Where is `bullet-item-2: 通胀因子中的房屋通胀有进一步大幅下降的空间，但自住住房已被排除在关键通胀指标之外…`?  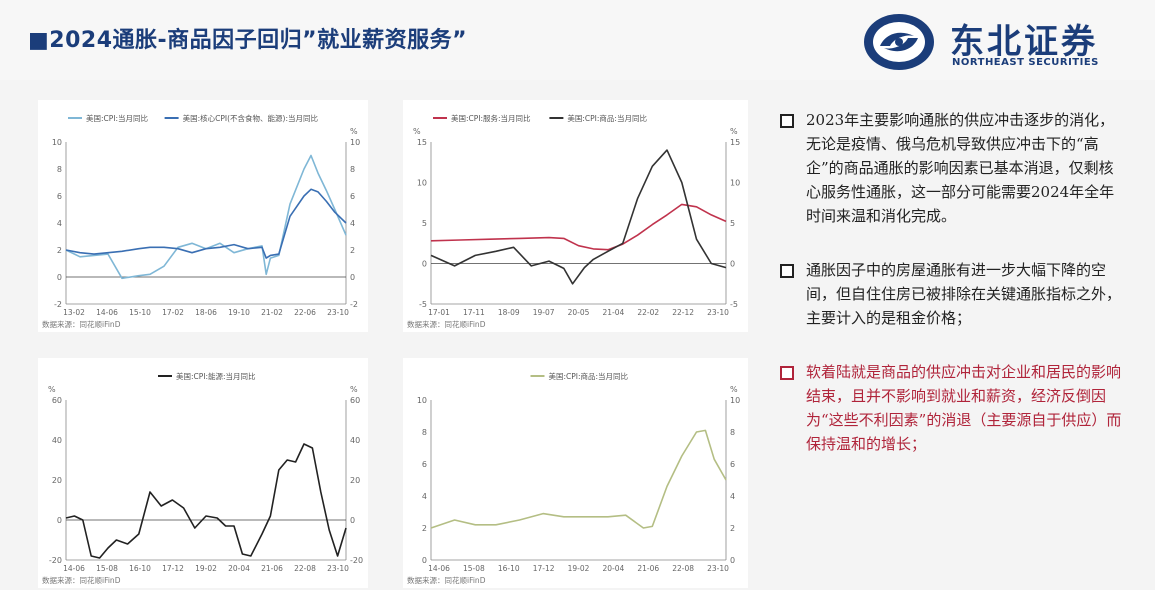
bullet-item-2: 通胀因子中的房屋通胀有进一步大幅下降的空间，但自住住房已被排除在关键通胀指标之外… is located at coordinates (952, 294).